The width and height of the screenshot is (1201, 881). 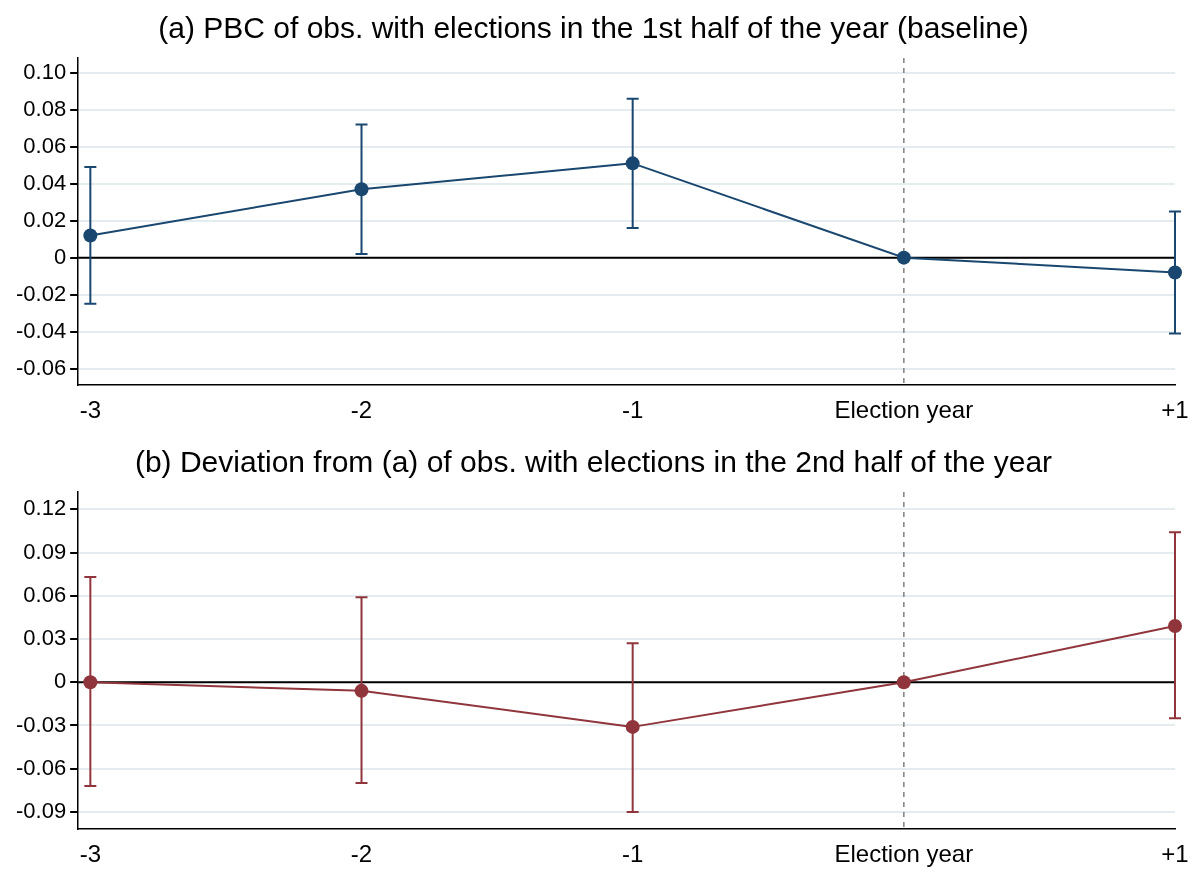 What do you see at coordinates (45, 182) in the screenshot?
I see `y-tick-label: 0.04` at bounding box center [45, 182].